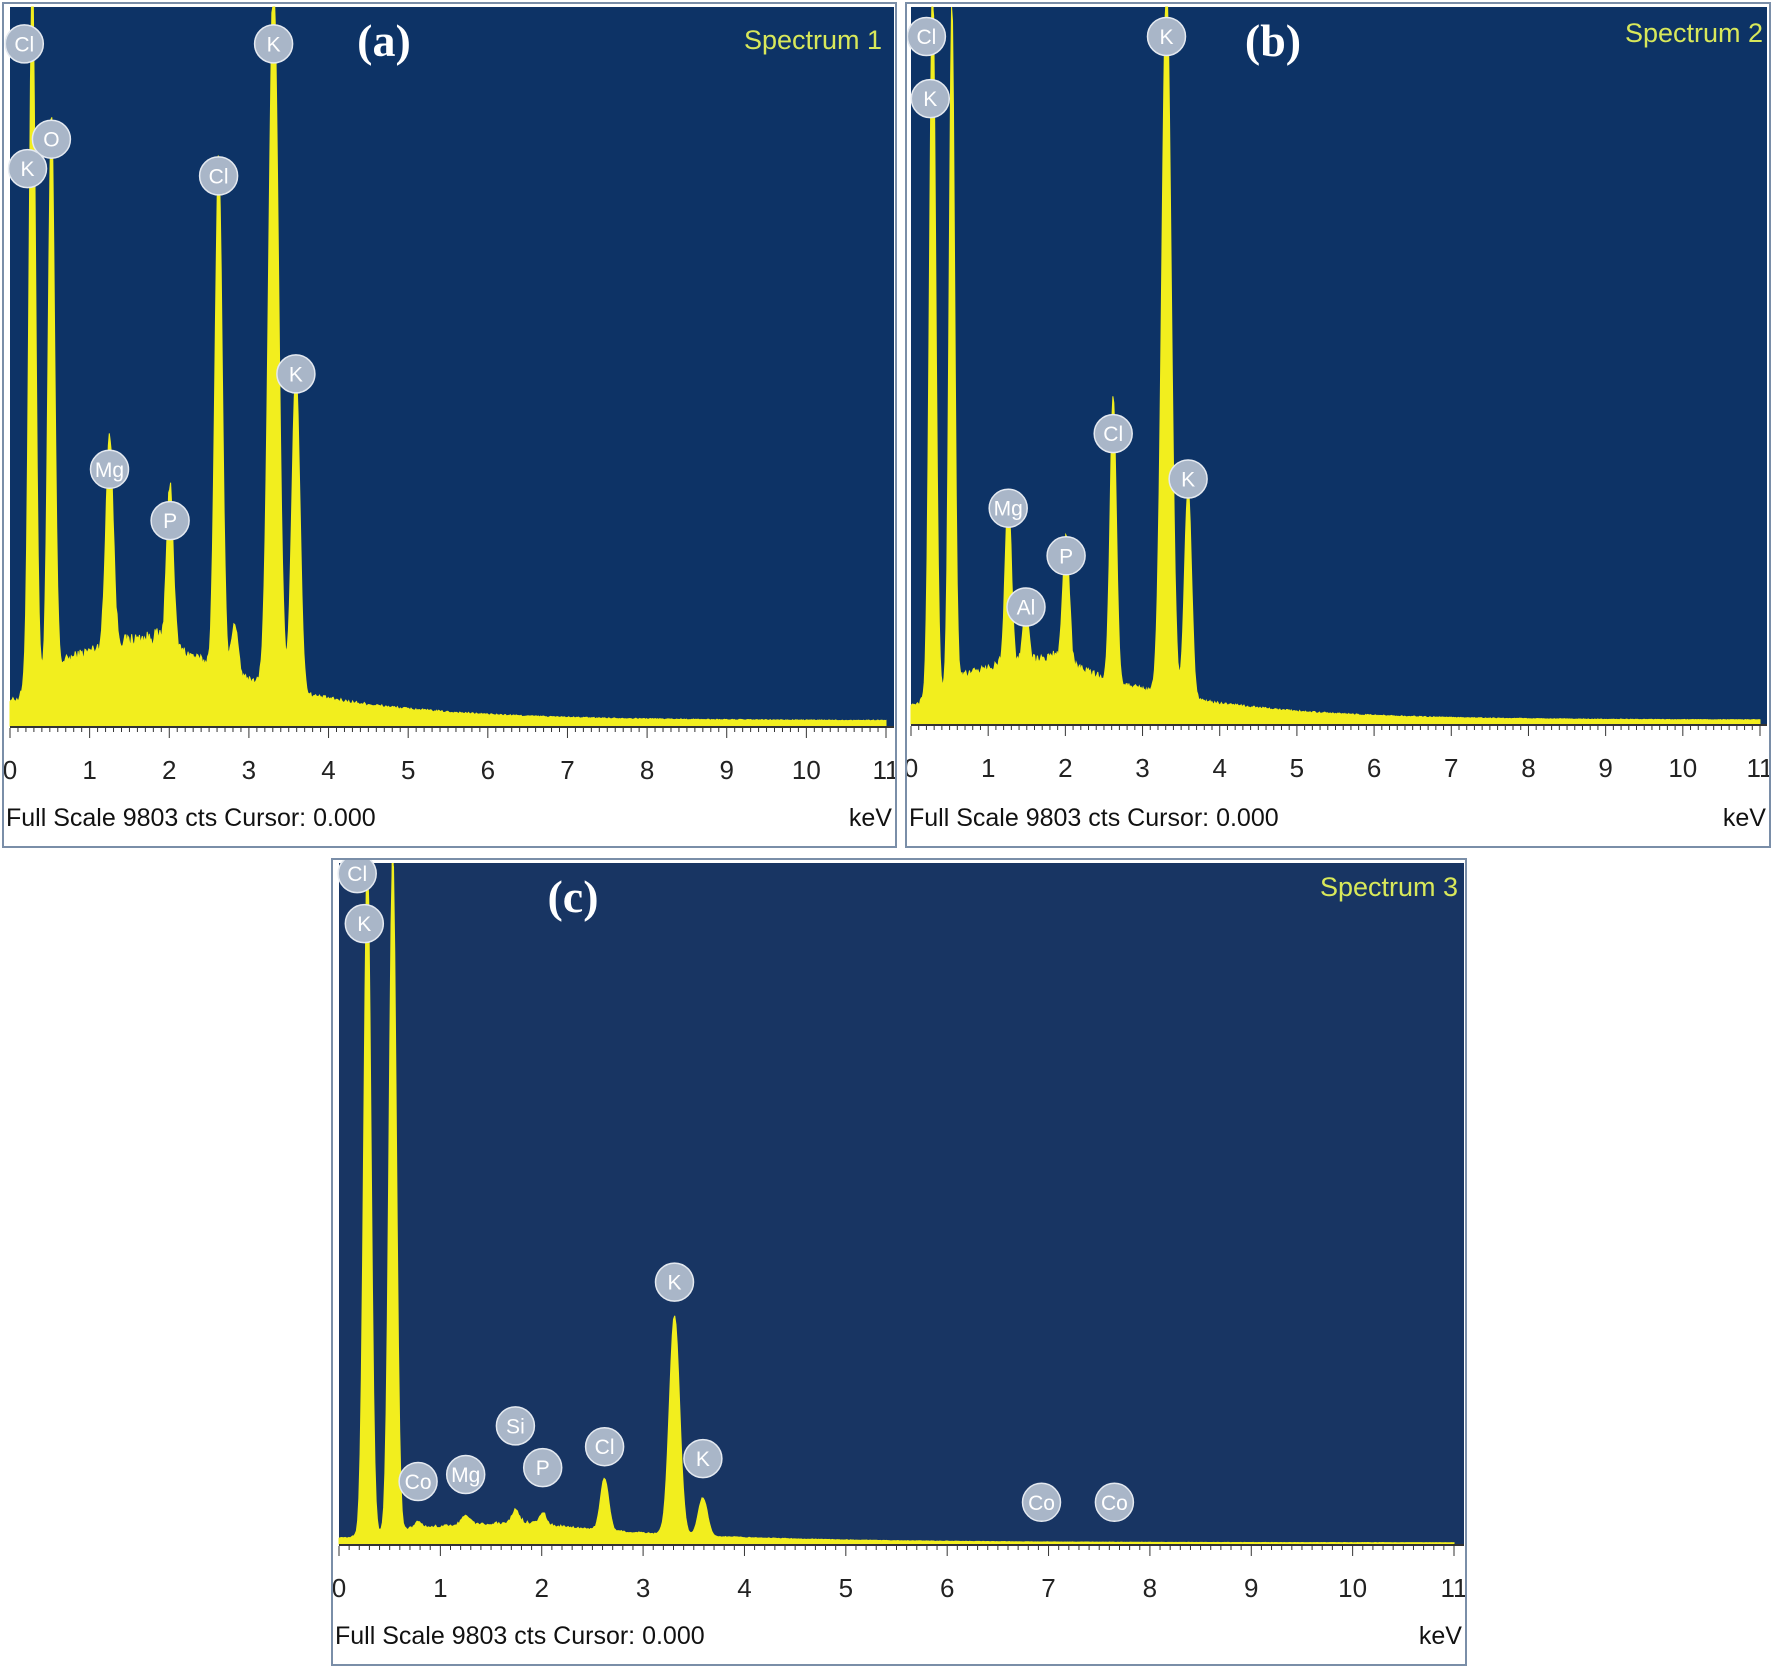 This screenshot has width=1772, height=1668. I want to click on element-label: Si, so click(515, 1426).